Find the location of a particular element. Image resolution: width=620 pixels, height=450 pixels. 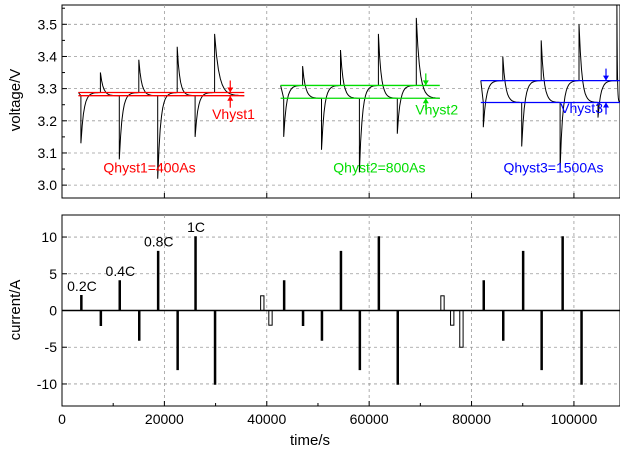

c-rate-label: 0.8C is located at coordinates (159, 242).